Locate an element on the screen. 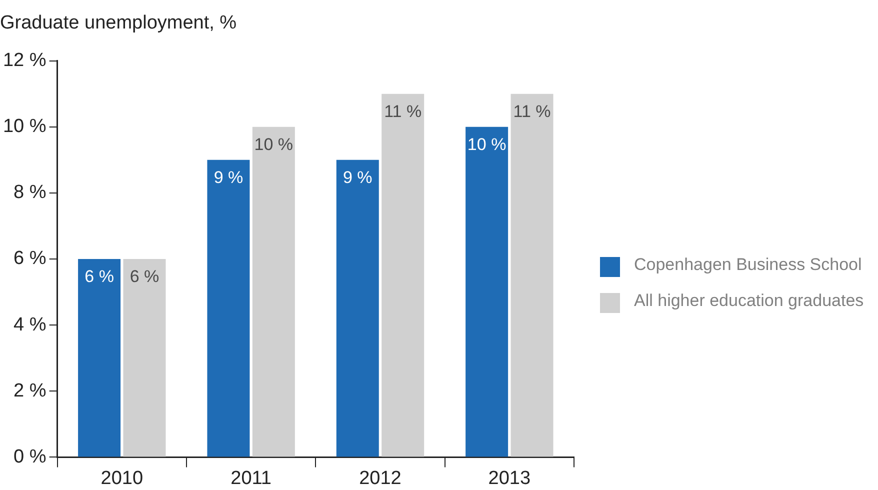 The width and height of the screenshot is (878, 490). y-tick-label: 6 % is located at coordinates (30, 259).